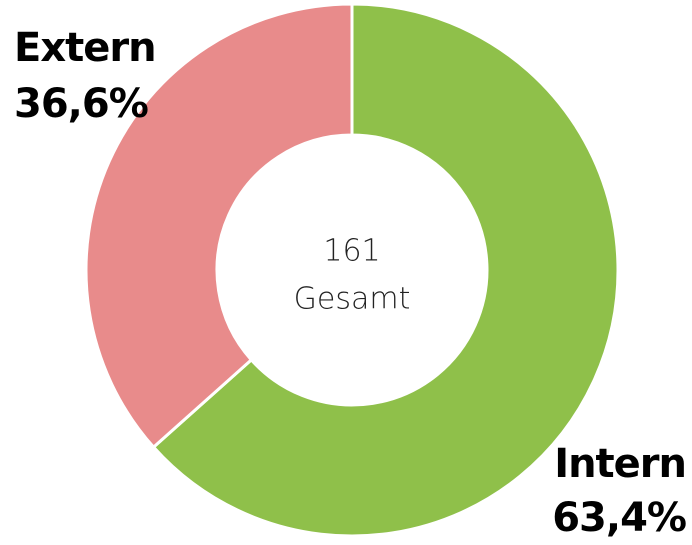 This screenshot has width=692, height=545. What do you see at coordinates (352, 299) in the screenshot?
I see `center-label: Gesamt` at bounding box center [352, 299].